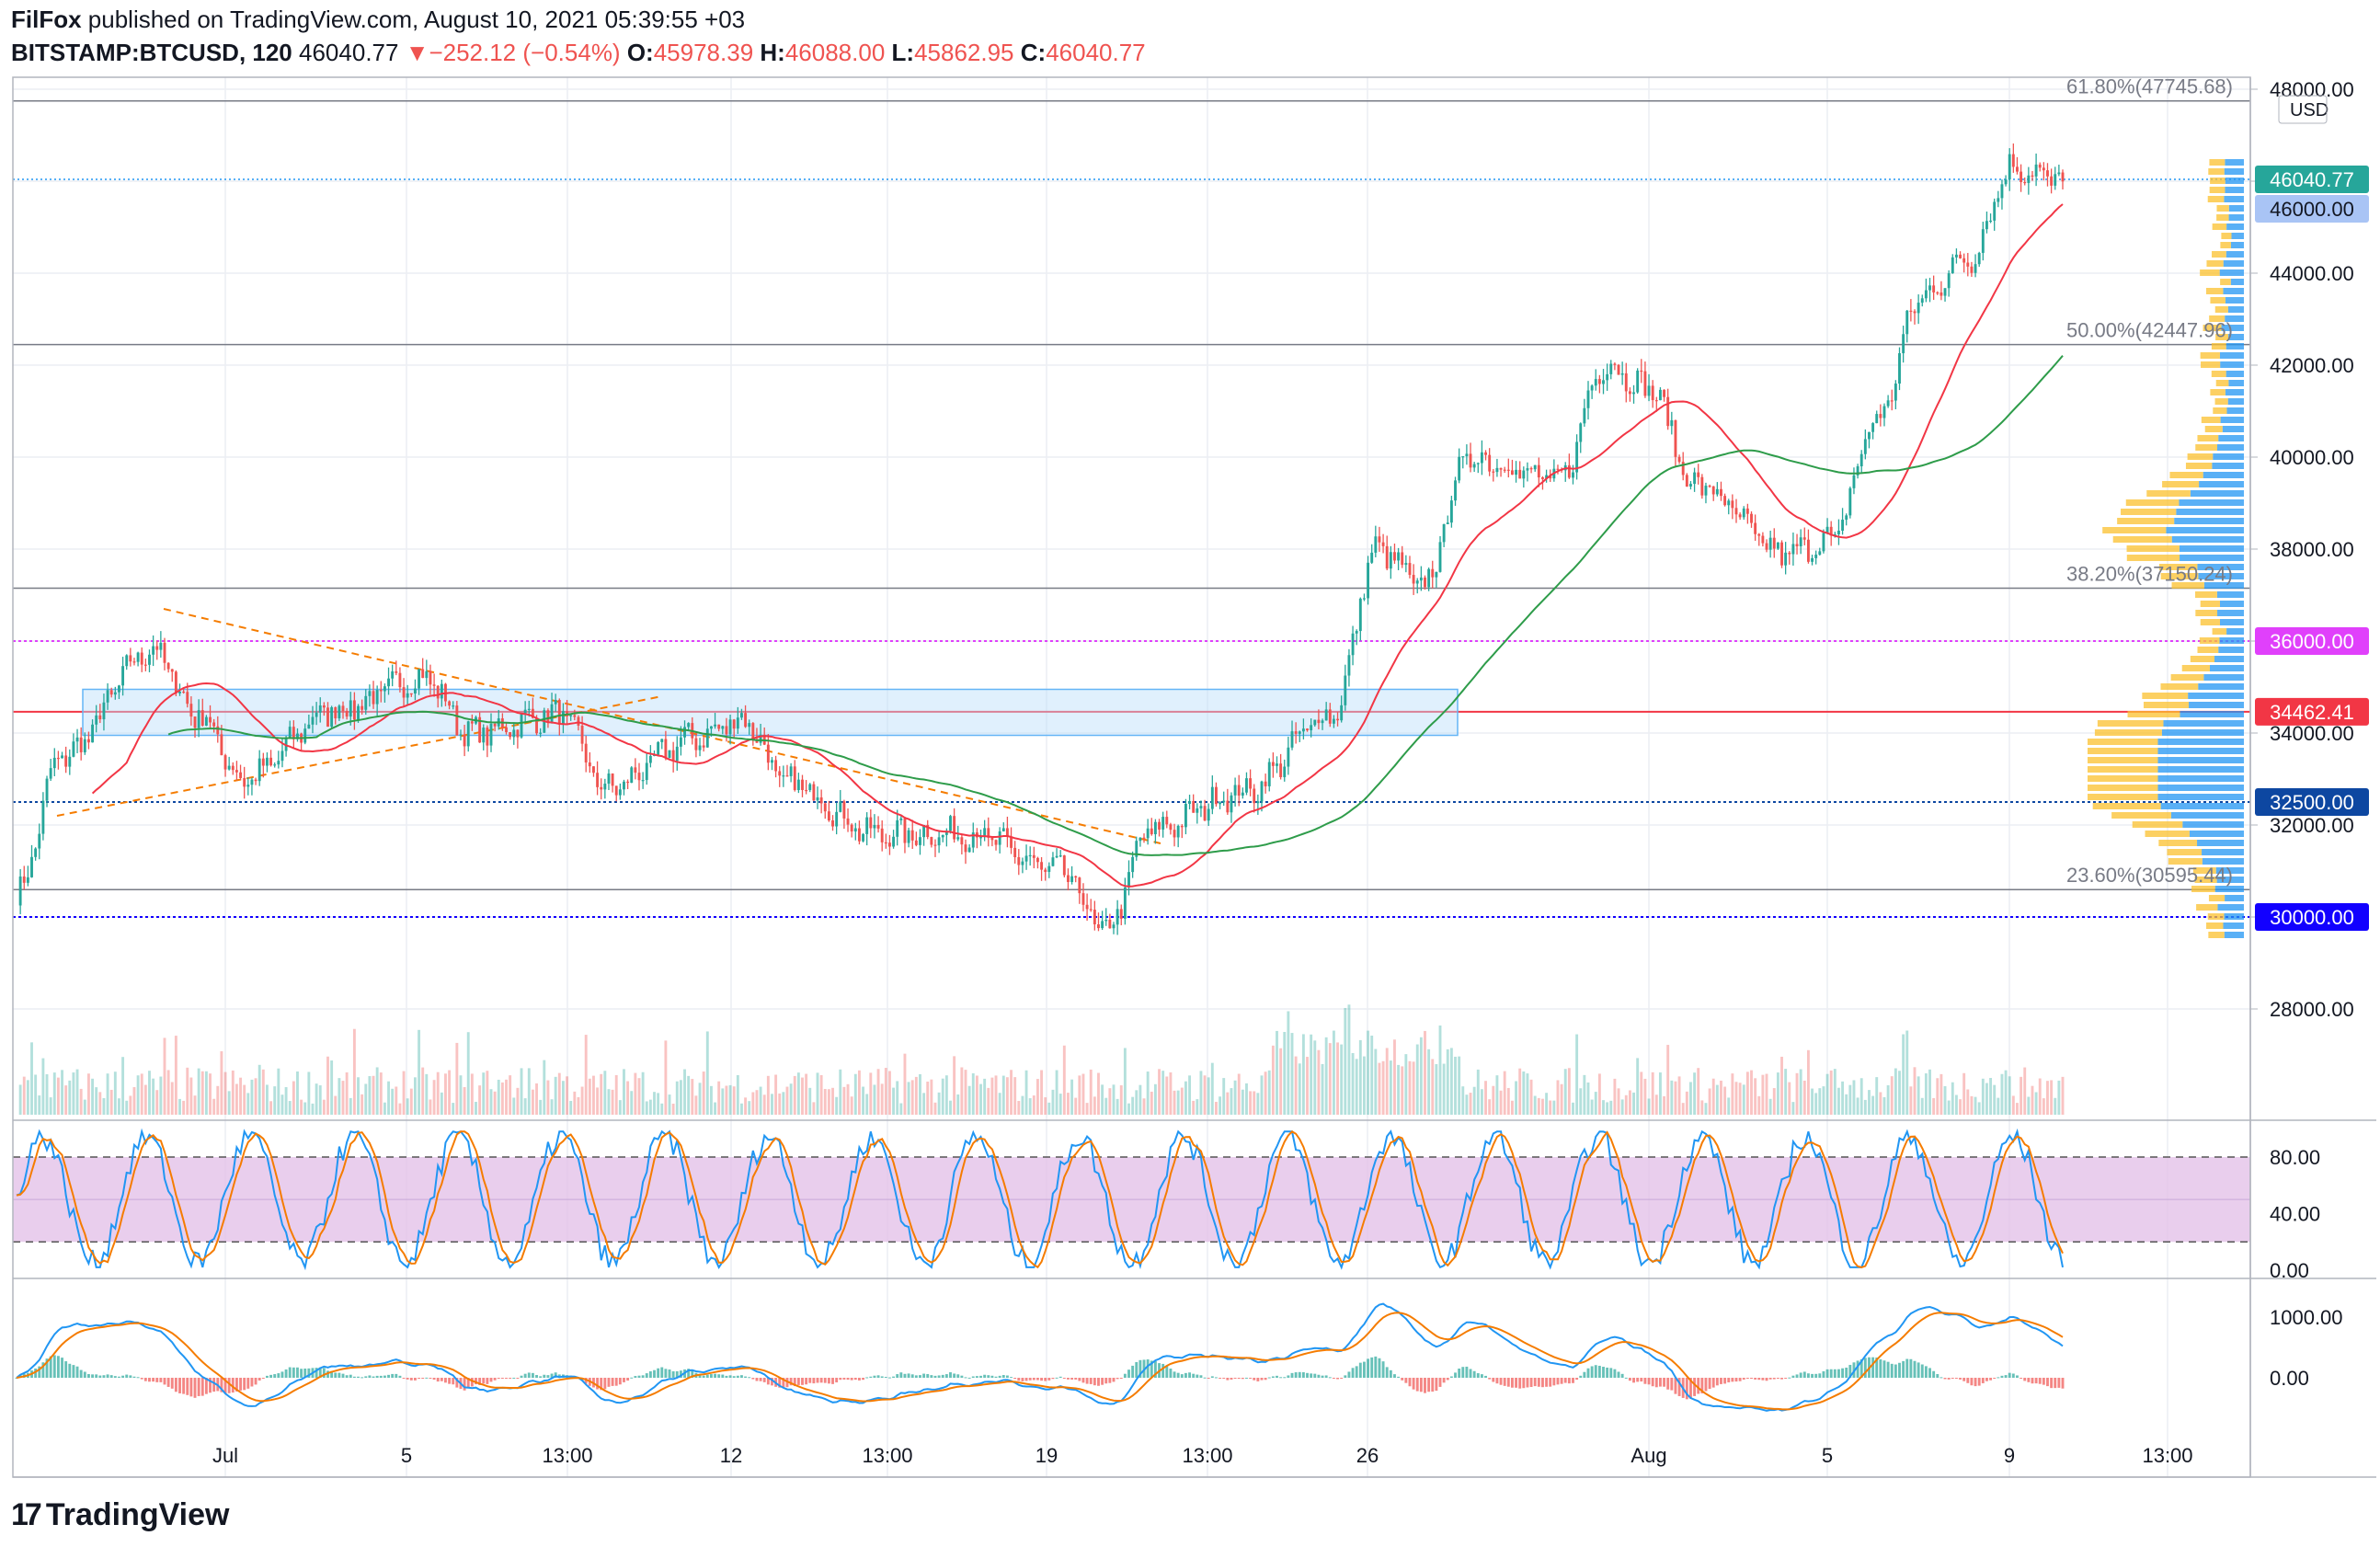 The image size is (2380, 1547). What do you see at coordinates (2312, 802) in the screenshot?
I see `price-tag-bg` at bounding box center [2312, 802].